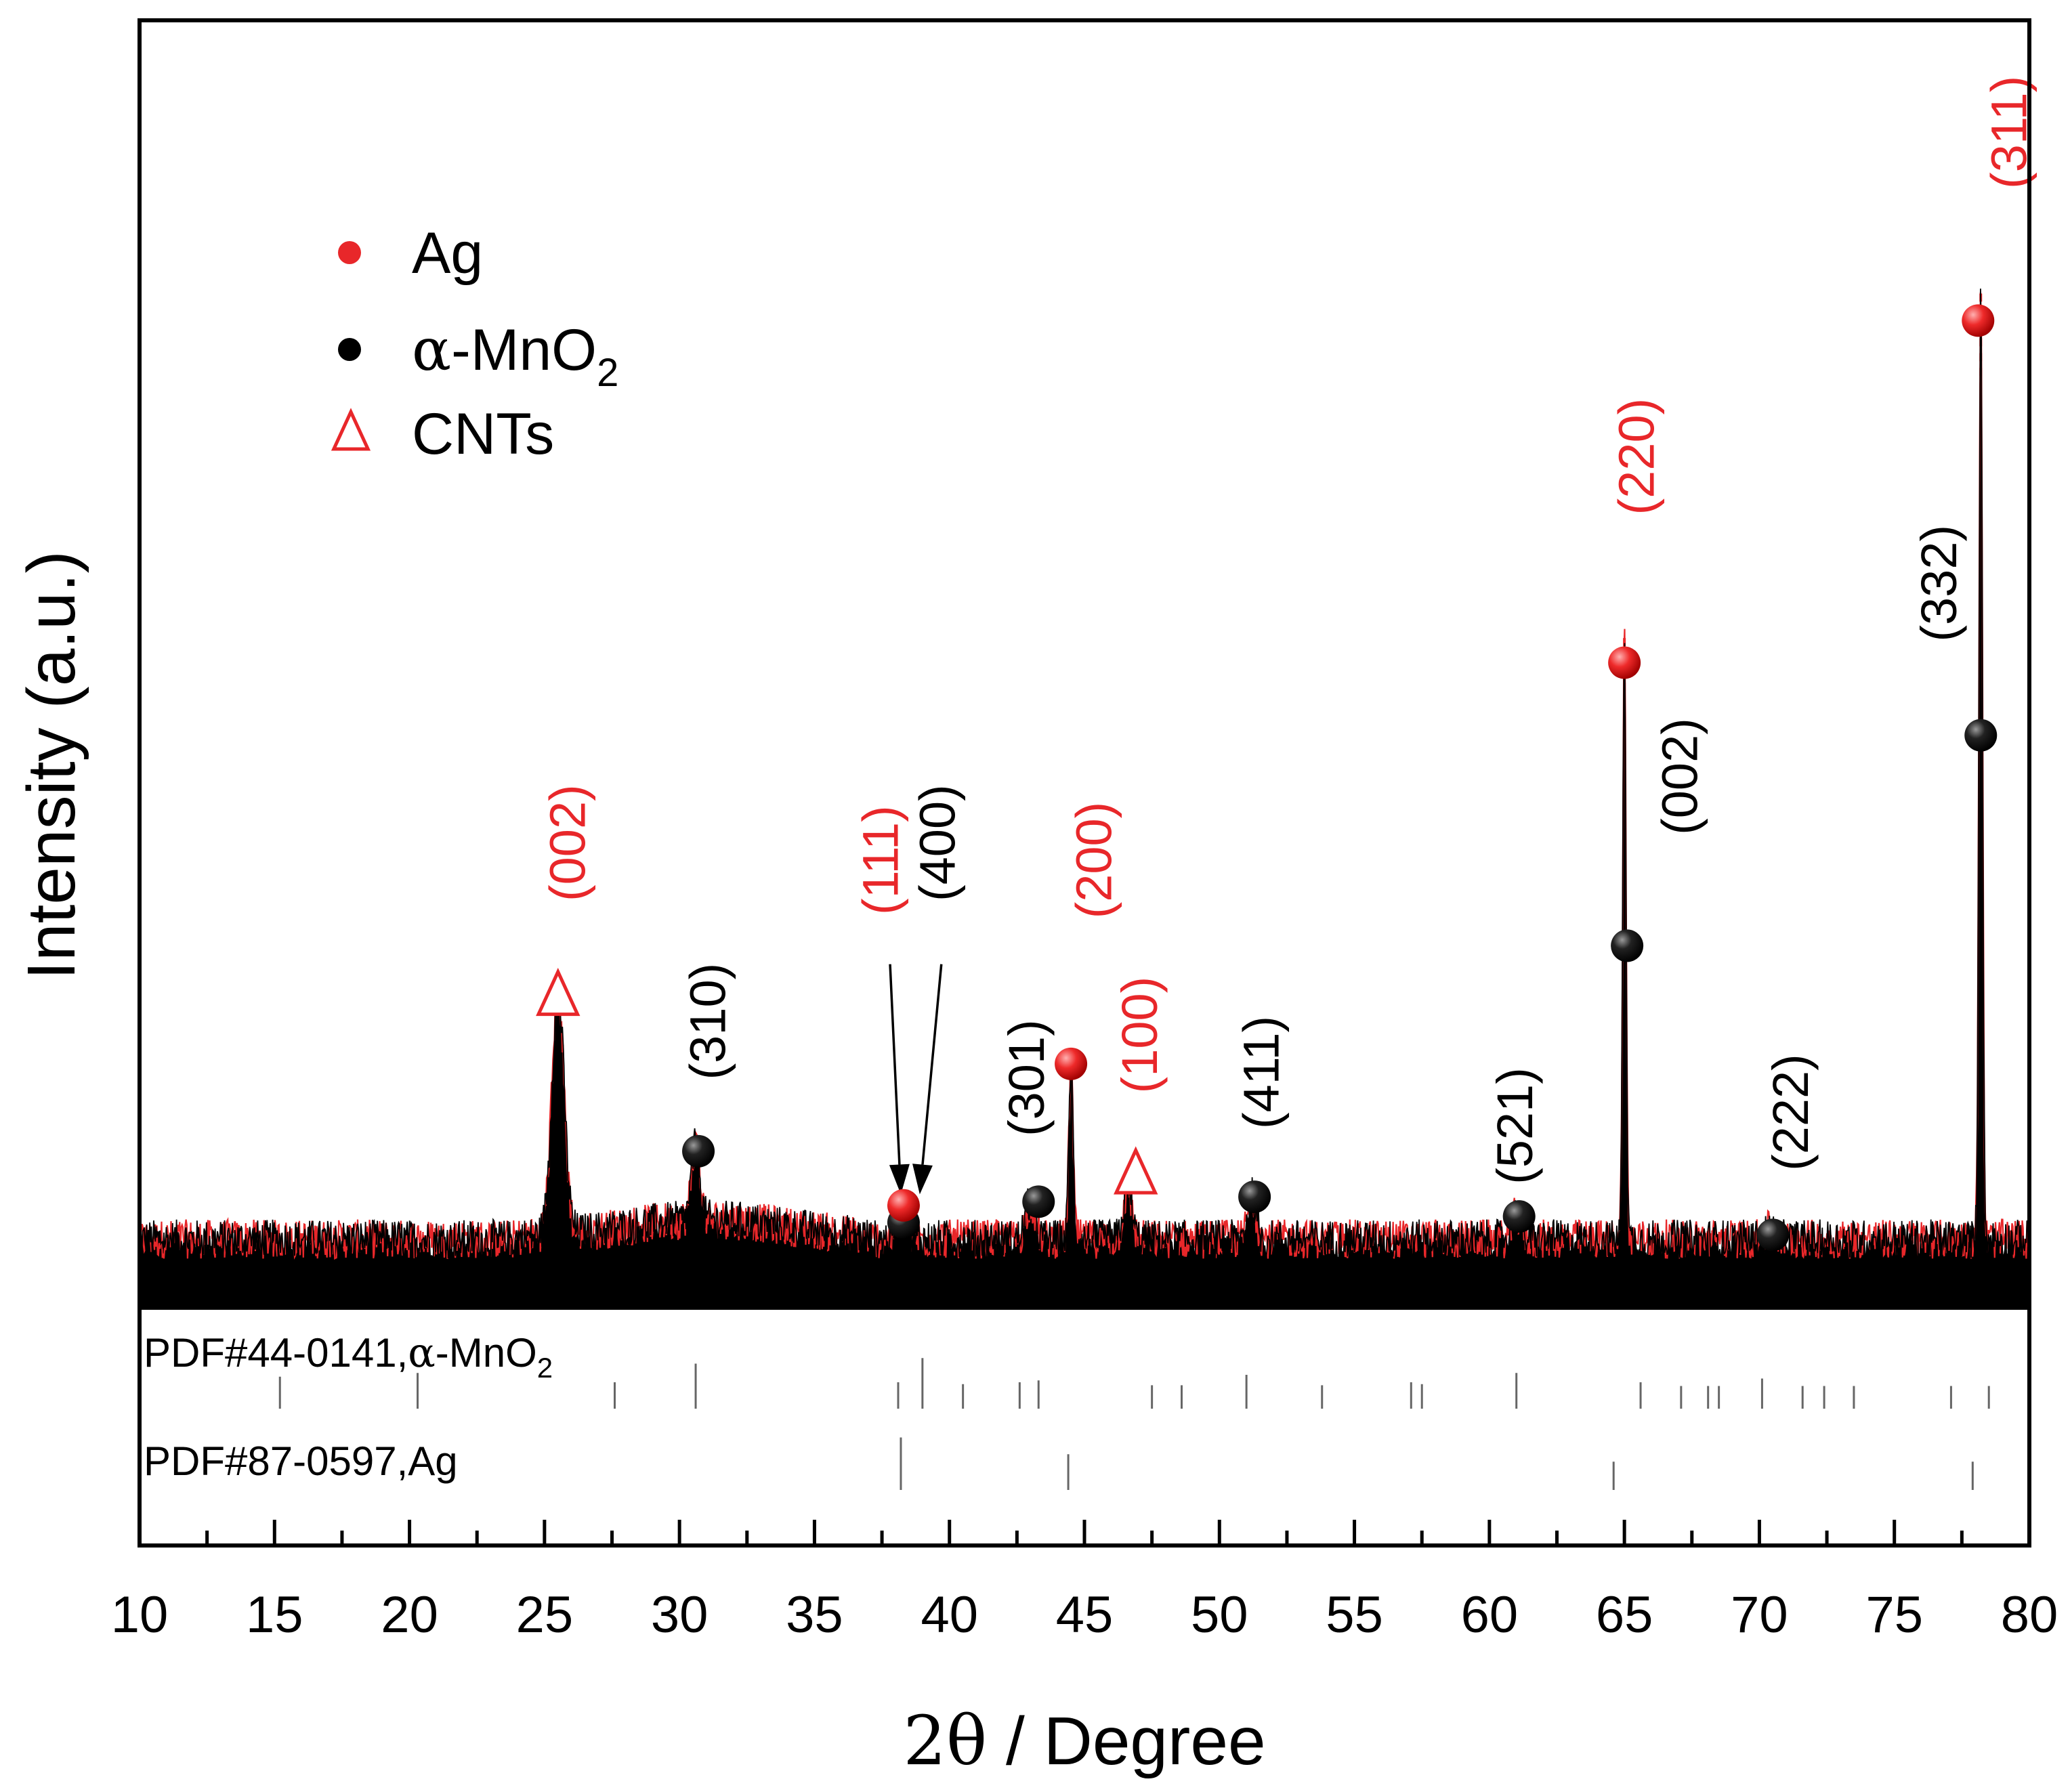 This screenshot has width=2070, height=1792. I want to click on legend-entry-label: Ag, so click(447, 253).